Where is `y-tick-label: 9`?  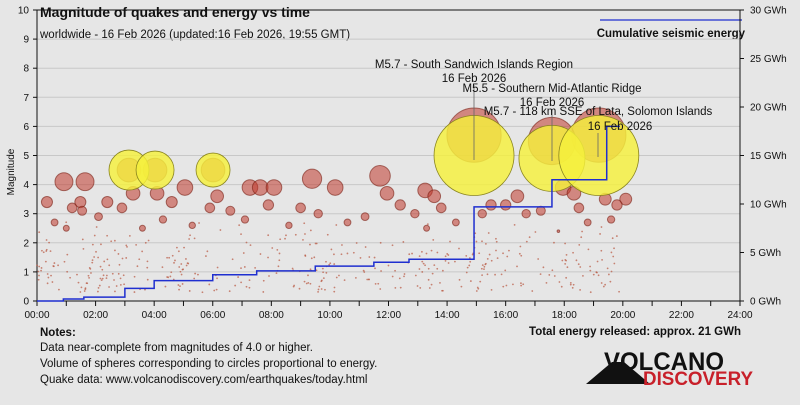
y-tick-label: 9 is located at coordinates (26, 40).